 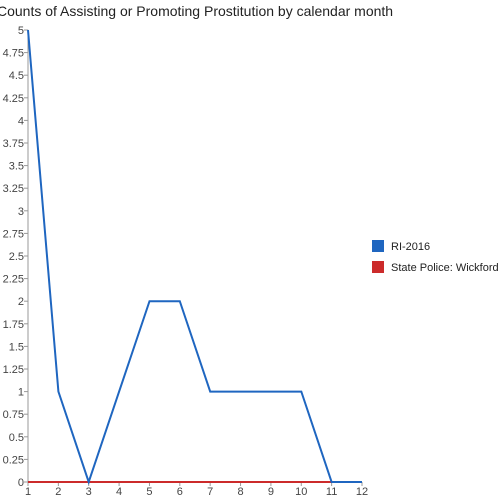 I want to click on legend-label: RI-2016, so click(x=410, y=247).